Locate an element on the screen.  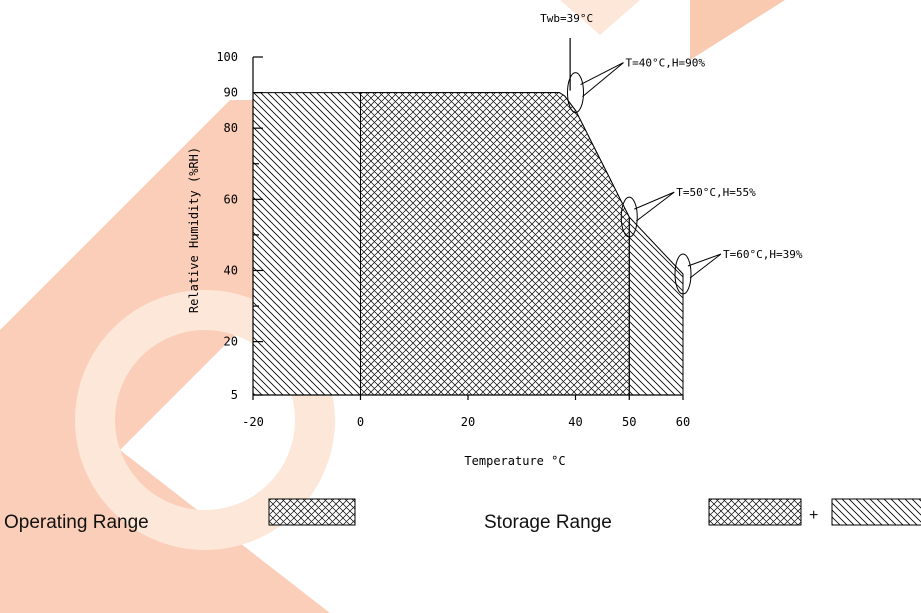
y-tick-label: 90 is located at coordinates (231, 93).